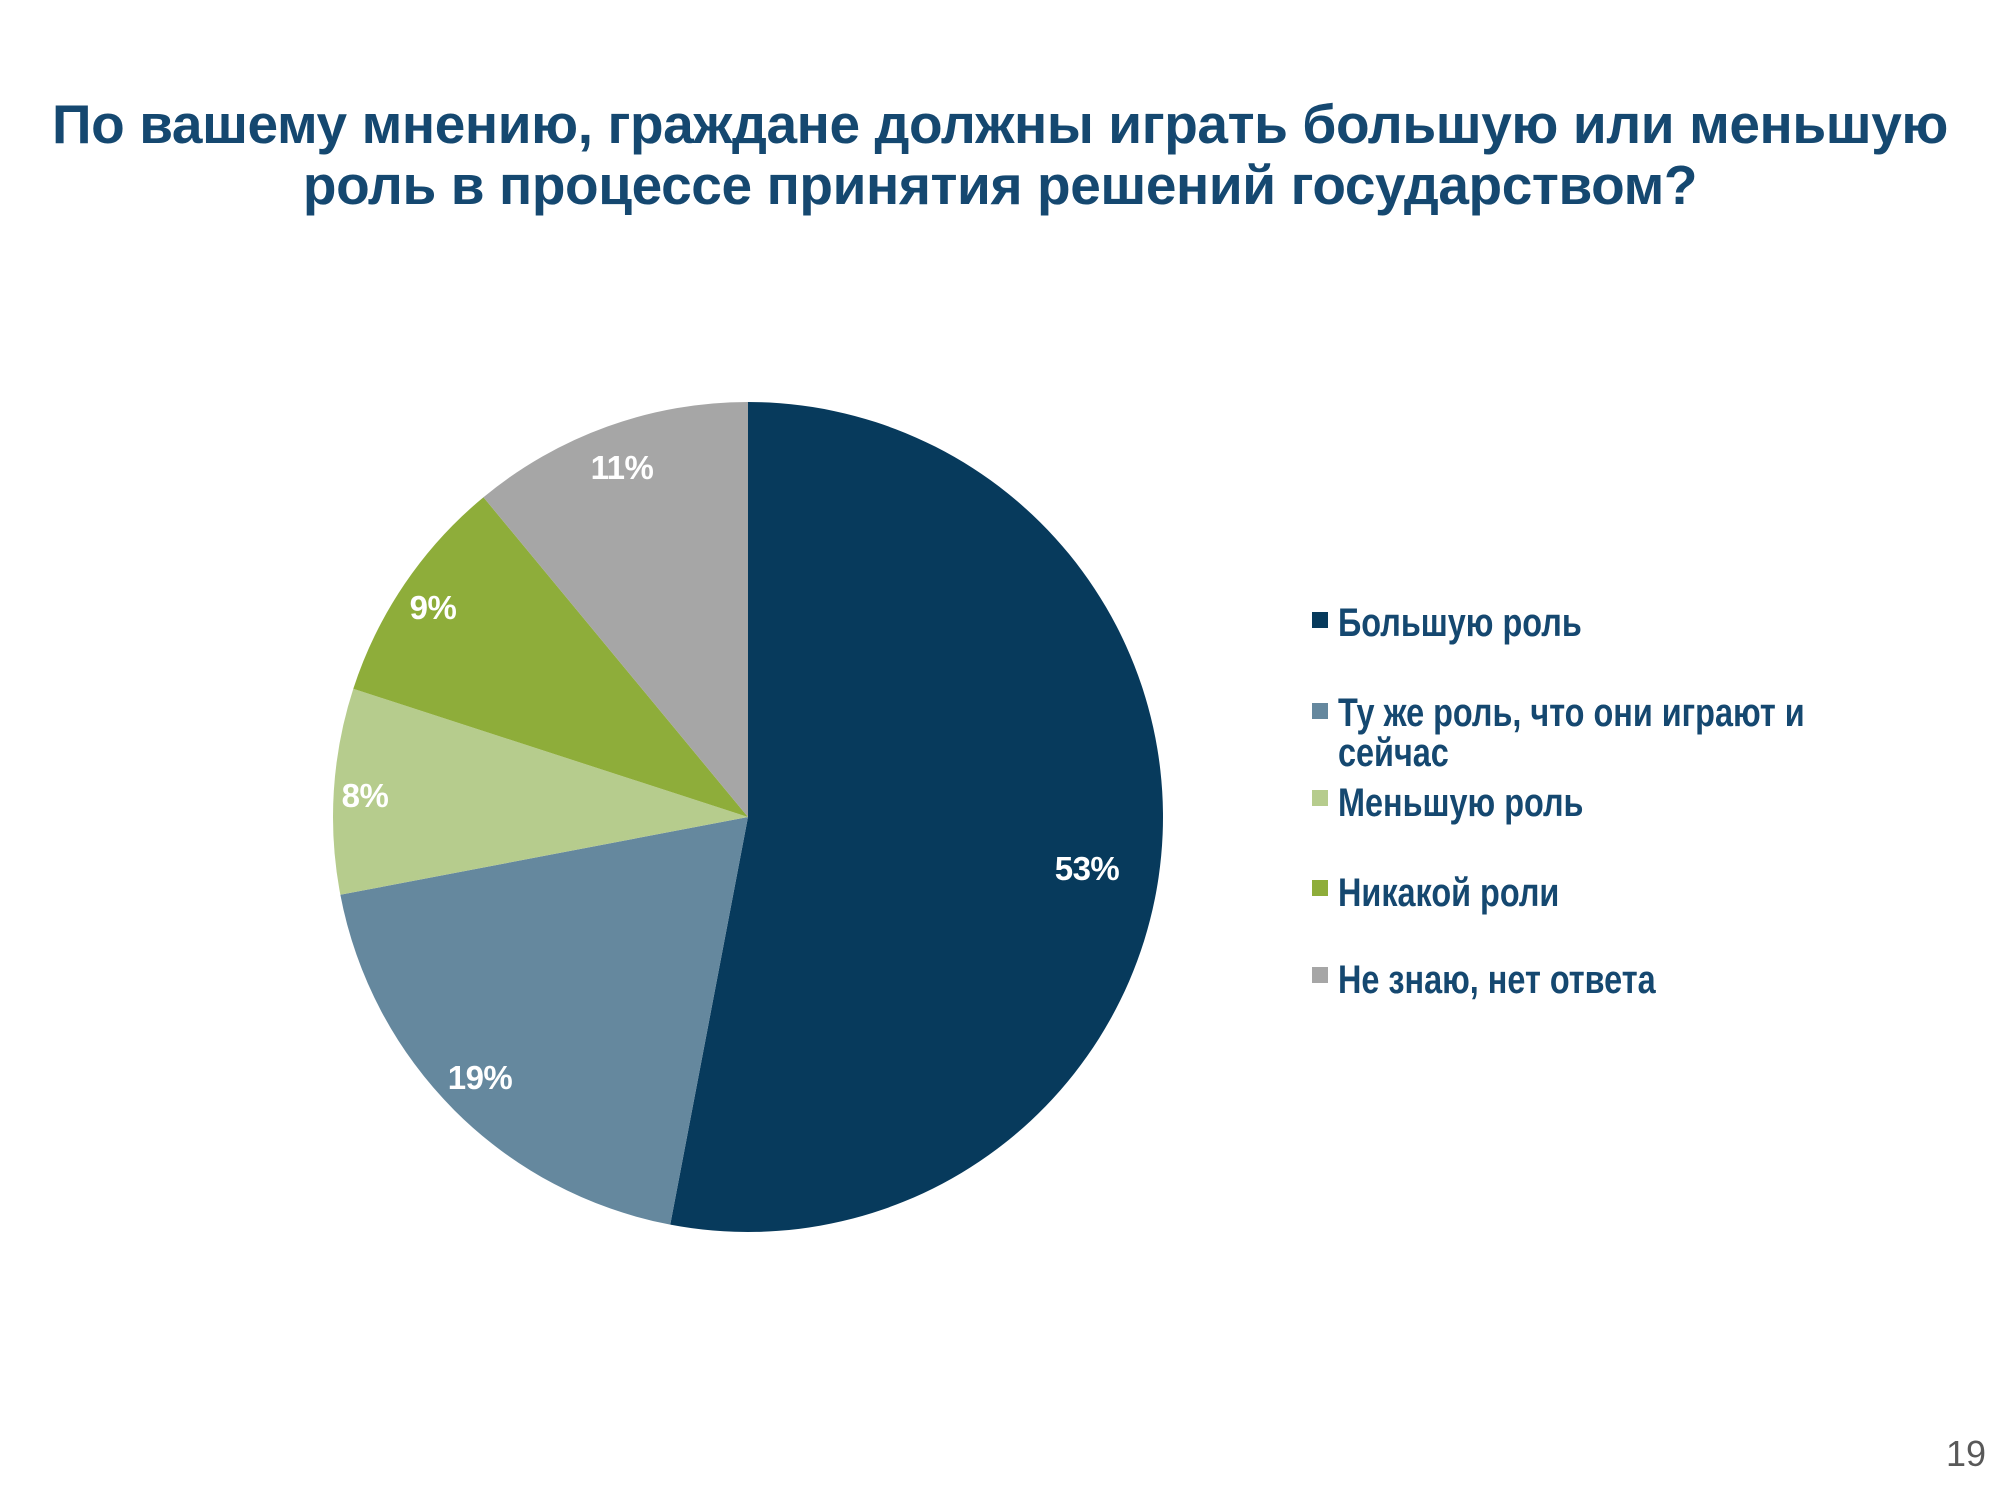 Image resolution: width=2000 pixels, height=1500 pixels. I want to click on svg-text: 11%, so click(622, 467).